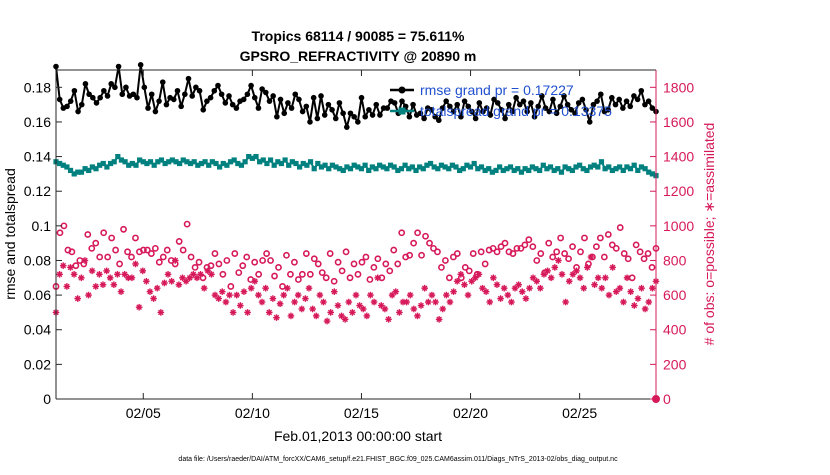  Describe the element at coordinates (37, 191) in the screenshot. I see `y-left-tick-label: 0.12` at that location.